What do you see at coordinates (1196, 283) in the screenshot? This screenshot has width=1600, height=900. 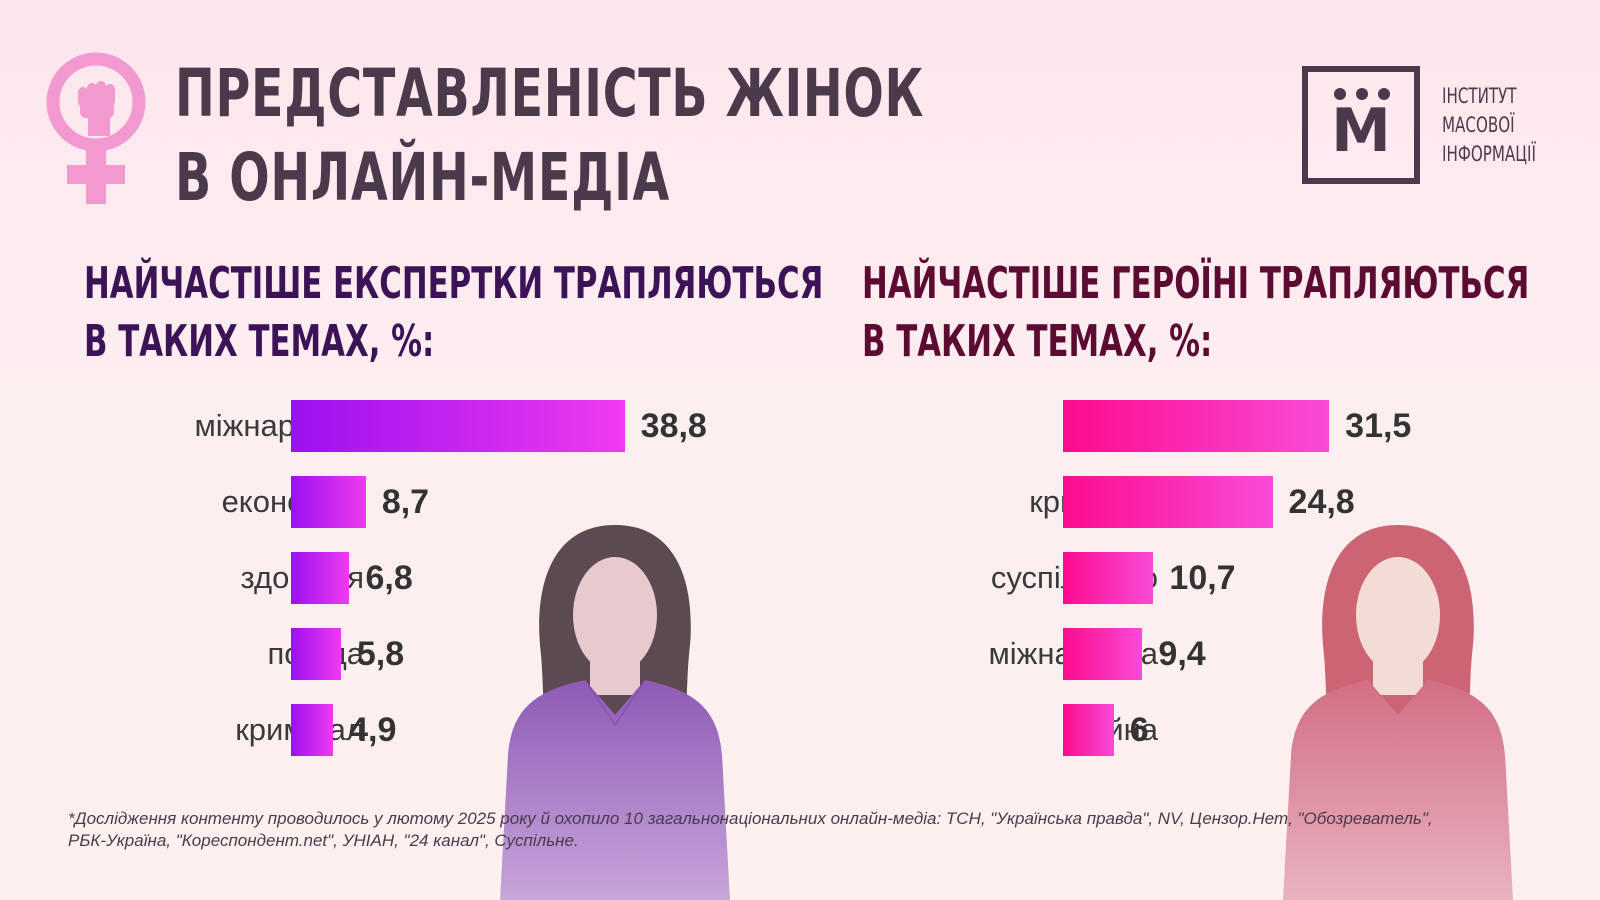 I see `chart-title-line: НАЙЧАСТІШЕ ГЕРОЇНІ ТРАПЛЯЮТЬСЯ` at bounding box center [1196, 283].